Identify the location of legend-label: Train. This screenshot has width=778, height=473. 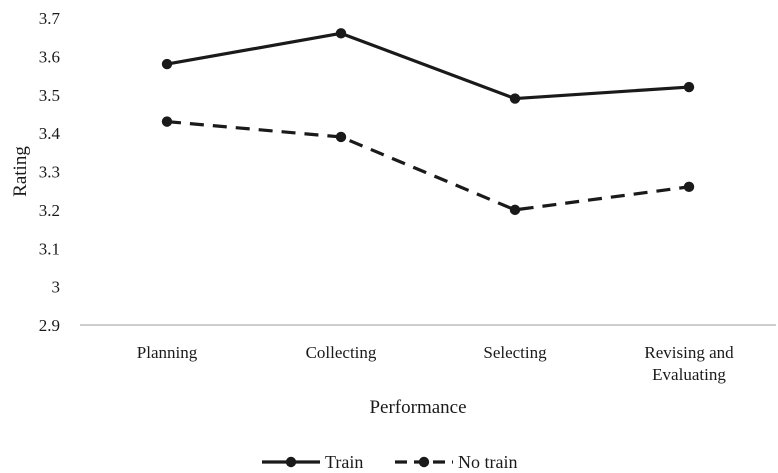
(344, 462).